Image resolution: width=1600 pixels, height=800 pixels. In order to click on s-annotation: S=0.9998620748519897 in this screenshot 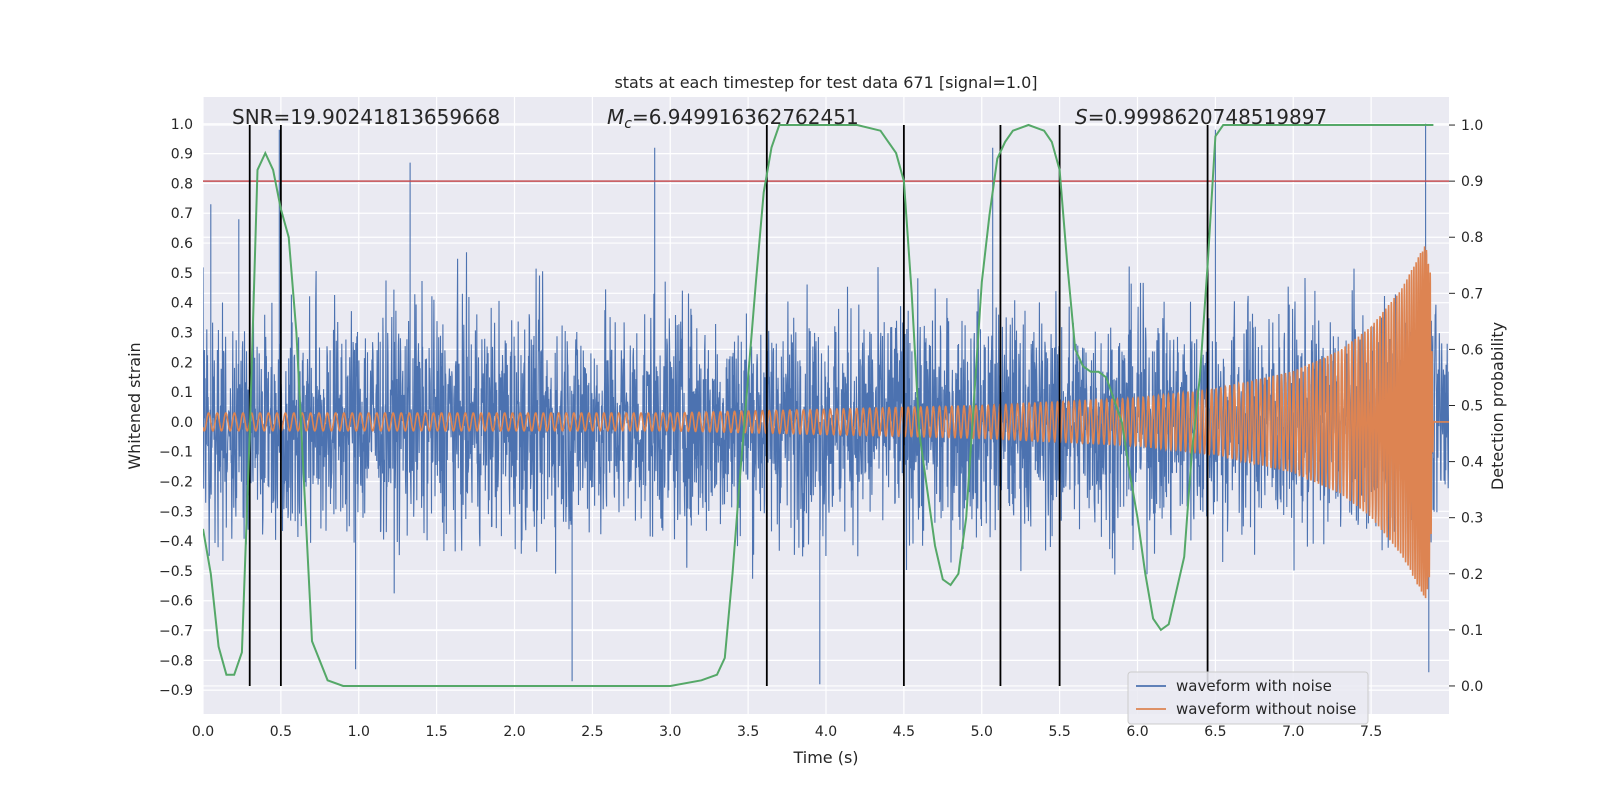, I will do `click(1201, 117)`.